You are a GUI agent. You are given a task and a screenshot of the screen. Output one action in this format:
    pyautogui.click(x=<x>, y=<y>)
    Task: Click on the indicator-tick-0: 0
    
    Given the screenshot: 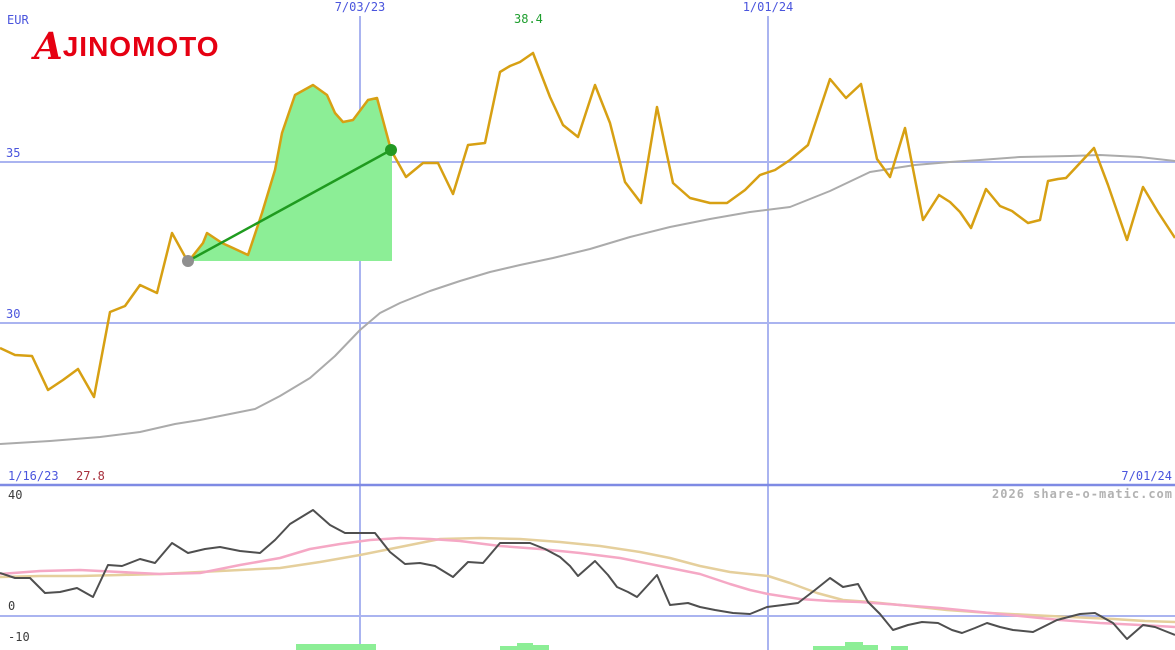 What is the action you would take?
    pyautogui.click(x=12, y=606)
    